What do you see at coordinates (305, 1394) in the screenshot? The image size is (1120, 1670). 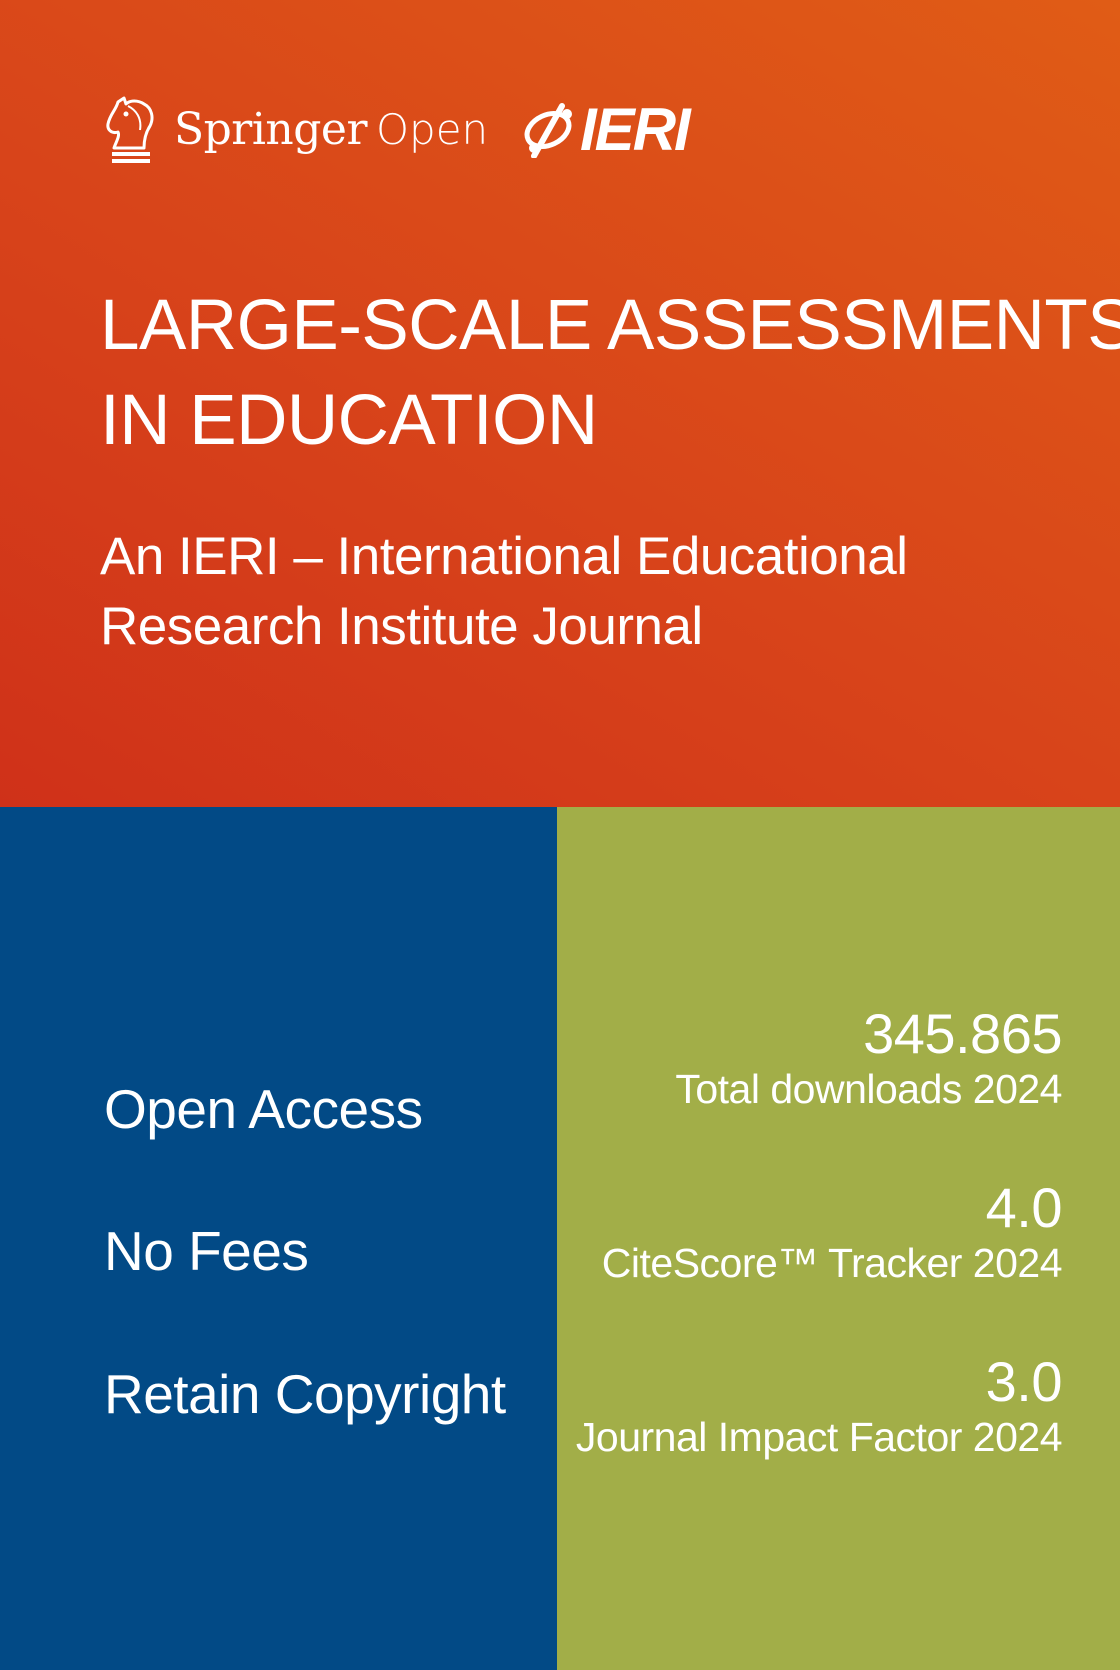 I see `feature-retain-copyright: Retain Copyright` at bounding box center [305, 1394].